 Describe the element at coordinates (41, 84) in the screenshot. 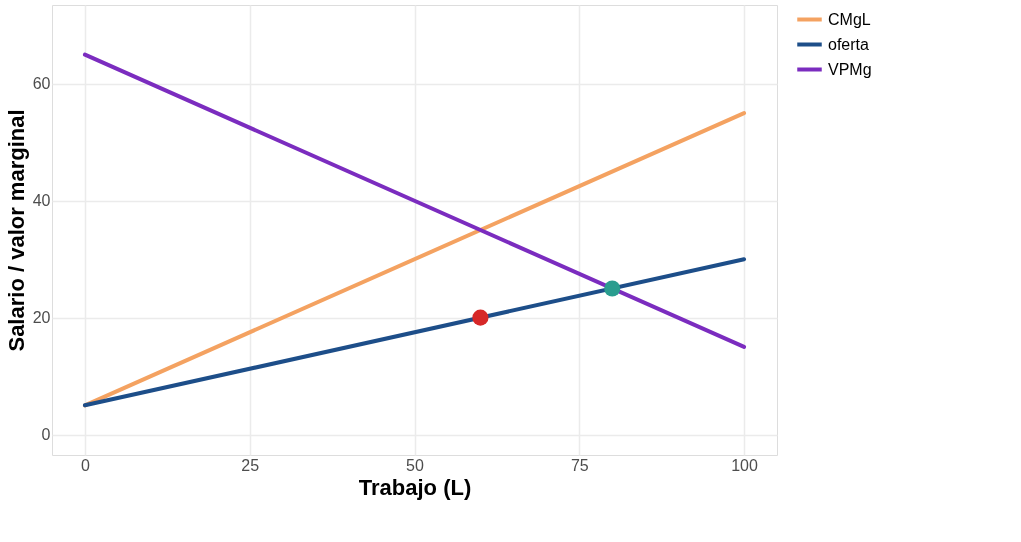

I see `y-tick-label: 60` at that location.